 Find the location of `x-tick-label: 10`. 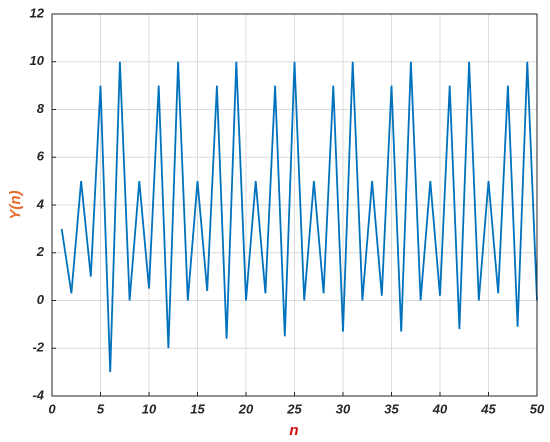

x-tick-label: 10 is located at coordinates (149, 408).